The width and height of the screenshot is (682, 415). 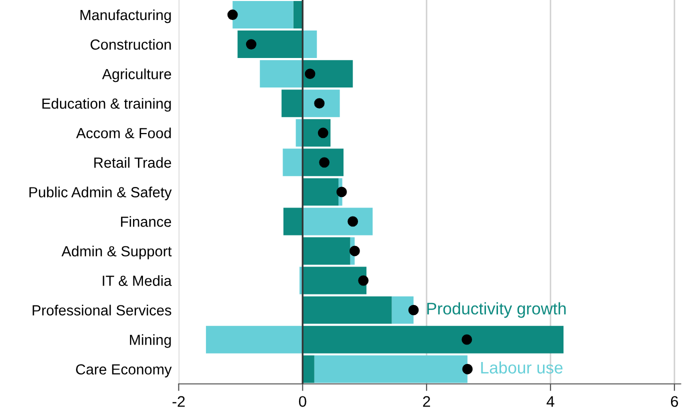 What do you see at coordinates (522, 367) in the screenshot?
I see `series-label: Labour use` at bounding box center [522, 367].